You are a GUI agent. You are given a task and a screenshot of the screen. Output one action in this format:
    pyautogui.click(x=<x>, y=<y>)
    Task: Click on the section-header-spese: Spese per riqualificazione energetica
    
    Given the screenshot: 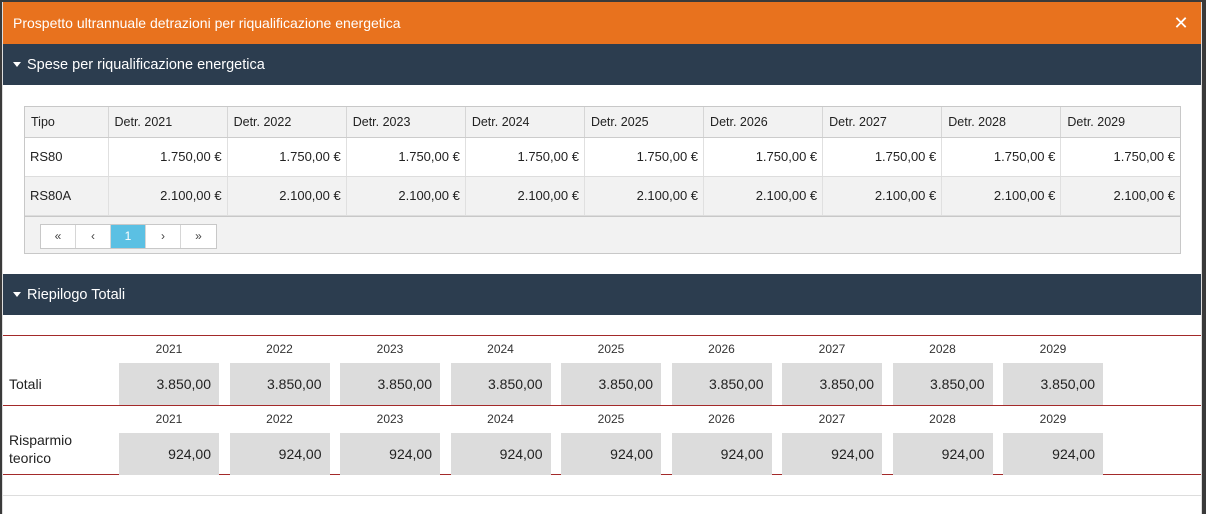 What is the action you would take?
    pyautogui.click(x=602, y=64)
    